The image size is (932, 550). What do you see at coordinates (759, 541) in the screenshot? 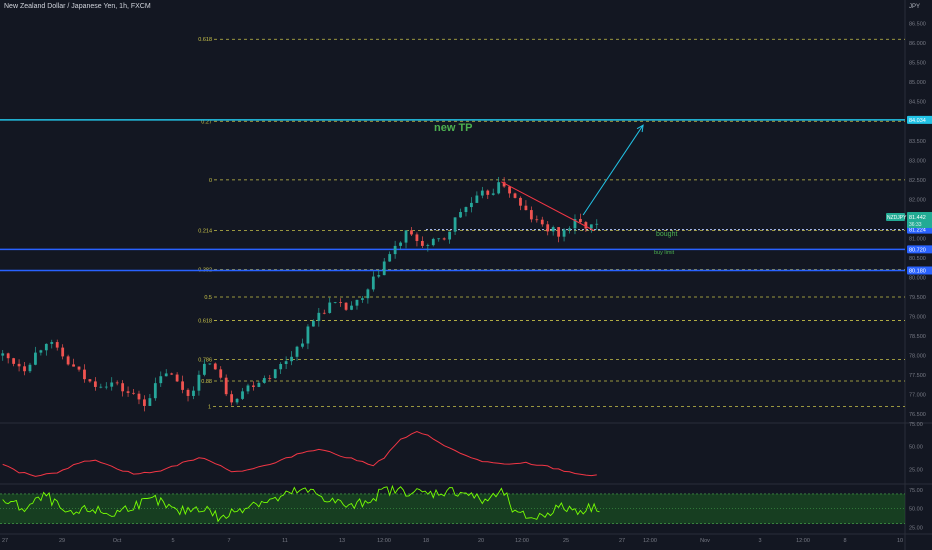
I see `x-tick-label: 3` at bounding box center [759, 541].